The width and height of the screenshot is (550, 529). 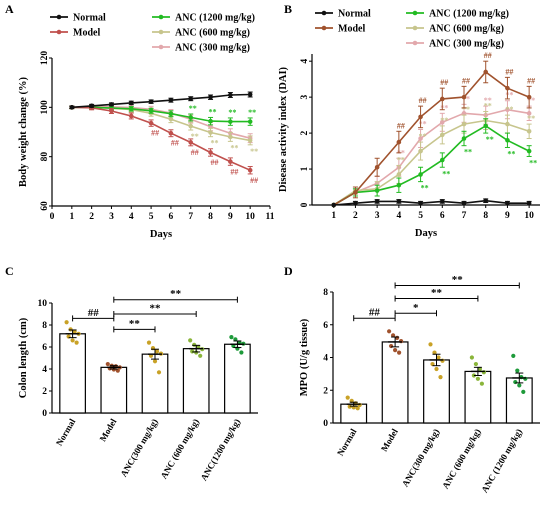 What do you see at coordinates (212, 48) in the screenshot?
I see `legend-label: ANC (300 mg/kg)` at bounding box center [212, 48].